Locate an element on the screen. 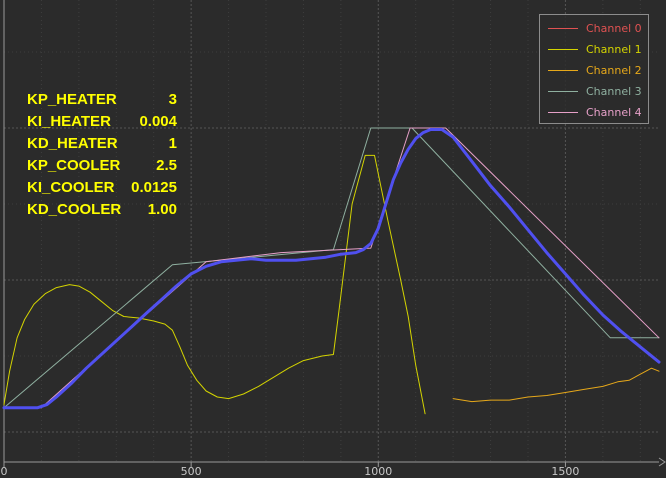  legend-item-channel-2: Channel 2 is located at coordinates (594, 70).